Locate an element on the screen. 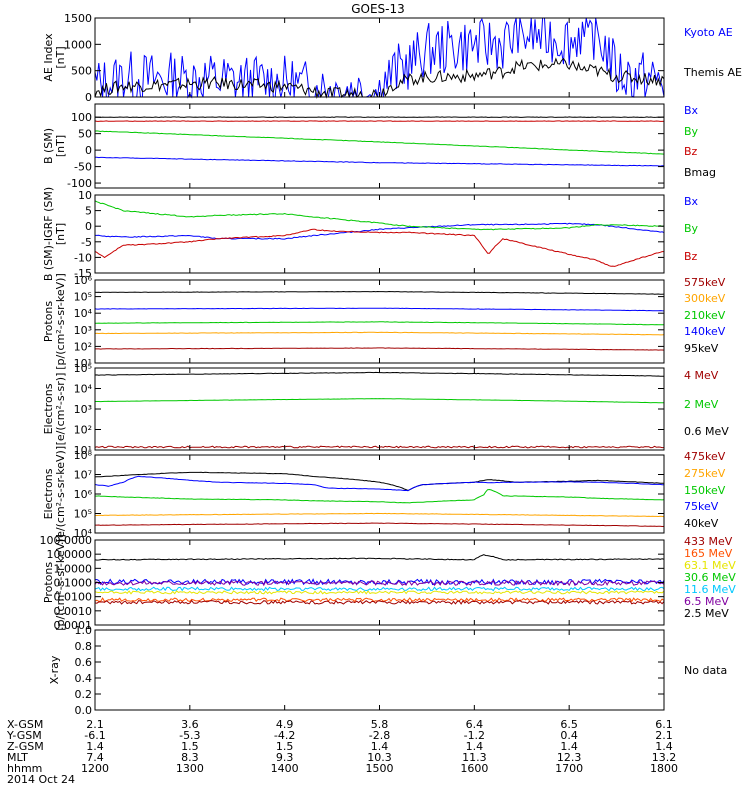 The width and height of the screenshot is (750, 804). y-tick-label-electrons2-2: 10⁶ is located at coordinates (83, 494).